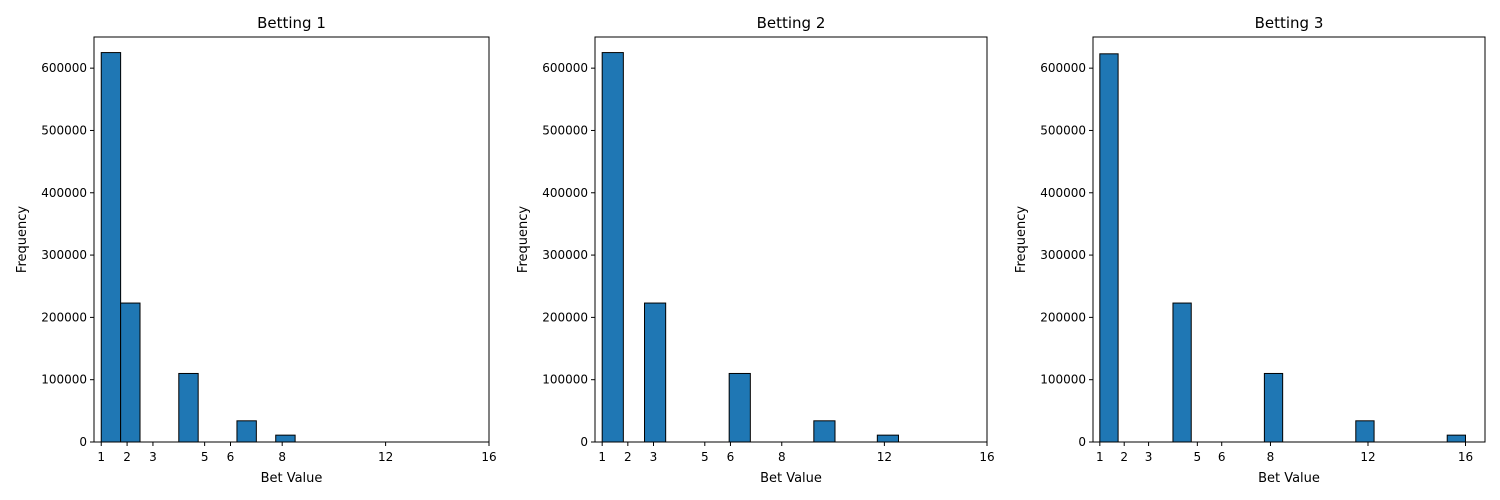 Image resolution: width=1500 pixels, height=500 pixels. Describe the element at coordinates (1289, 23) in the screenshot. I see `chart-title: Betting 3` at that location.